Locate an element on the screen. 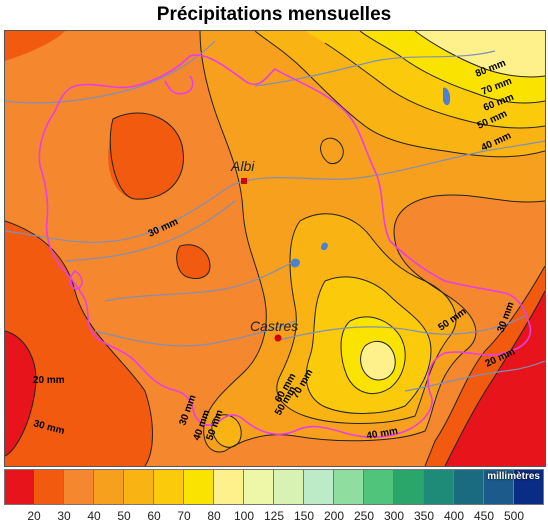 The width and height of the screenshot is (548, 531). legend-tick-label: 60 is located at coordinates (154, 516).